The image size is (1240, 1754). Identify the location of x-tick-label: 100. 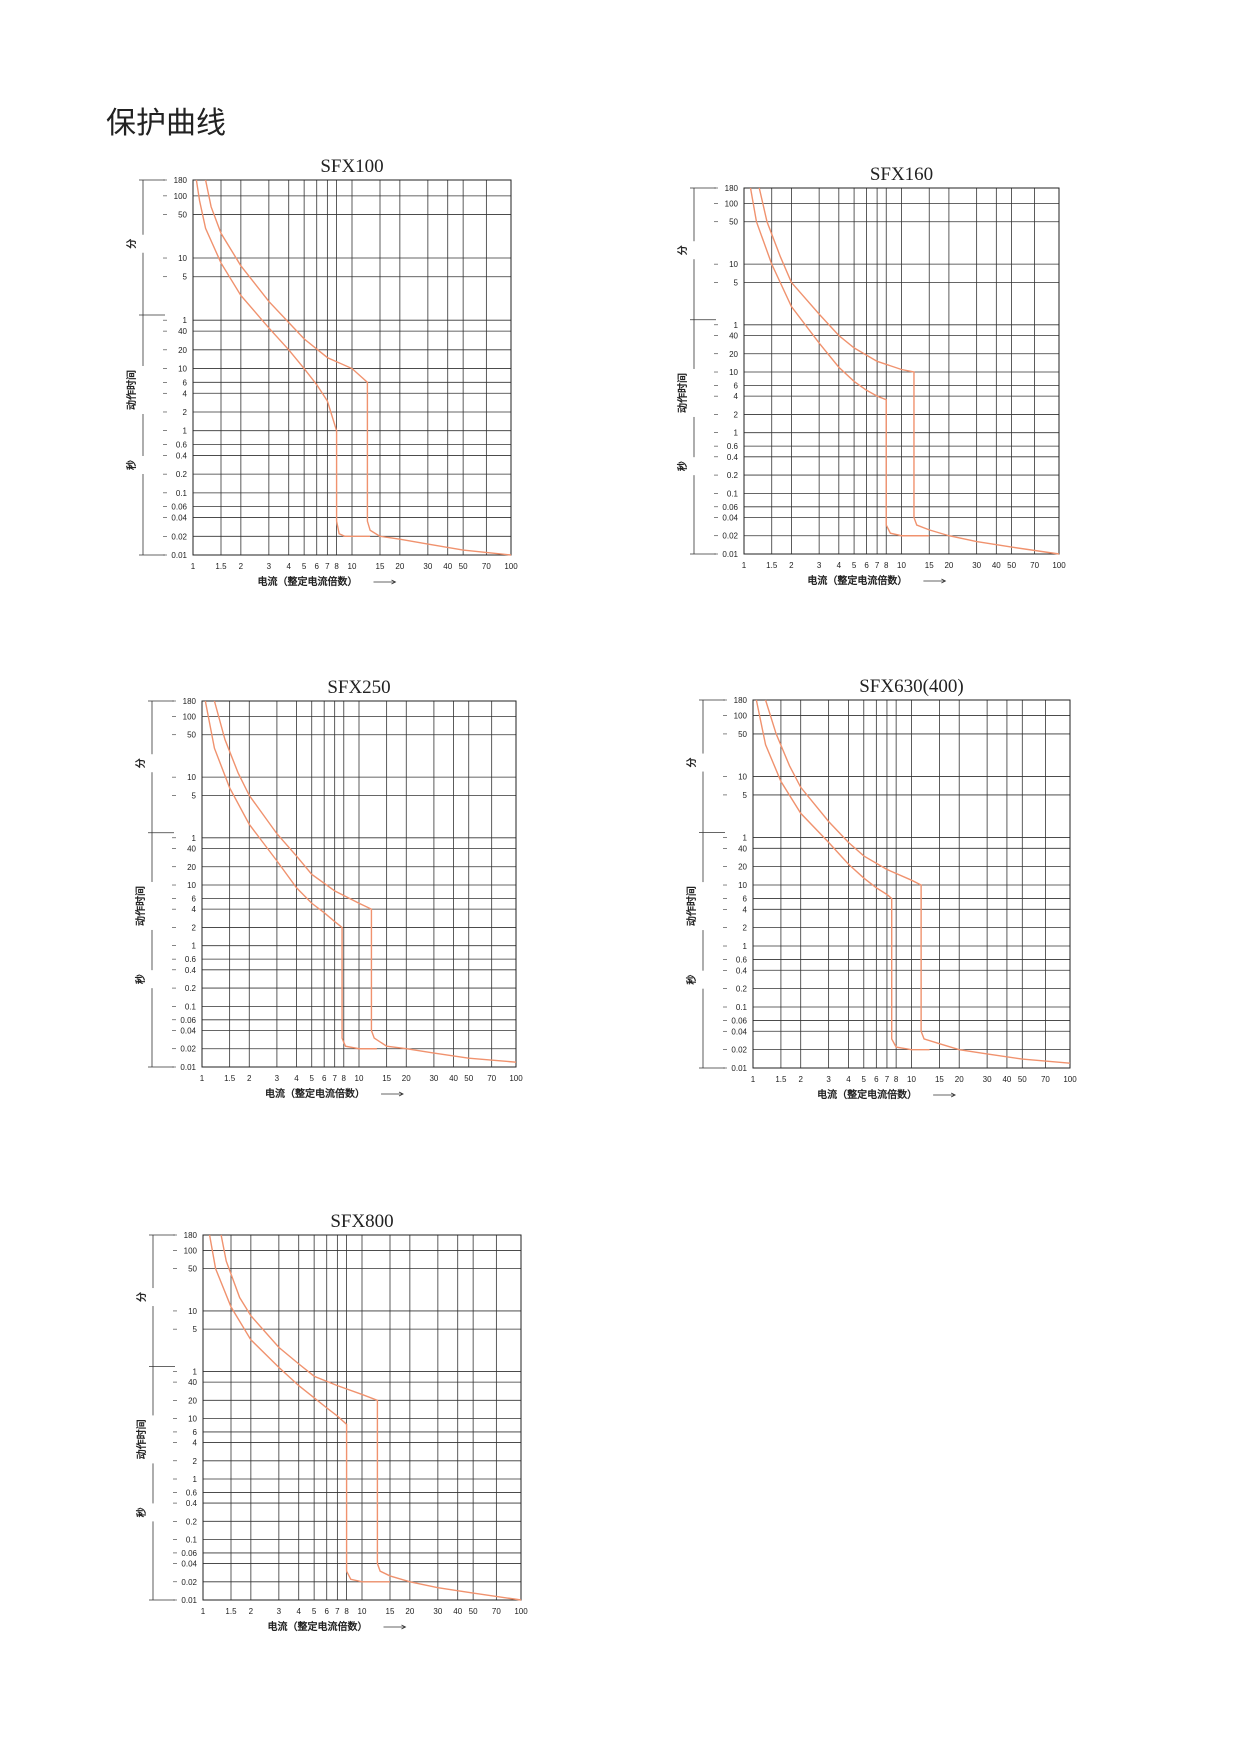
(516, 1078).